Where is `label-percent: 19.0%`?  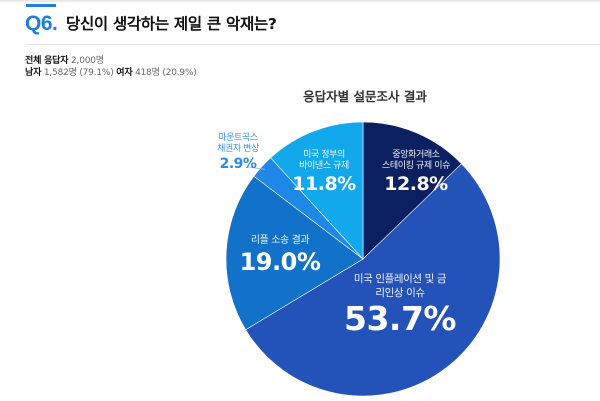
label-percent: 19.0% is located at coordinates (280, 262).